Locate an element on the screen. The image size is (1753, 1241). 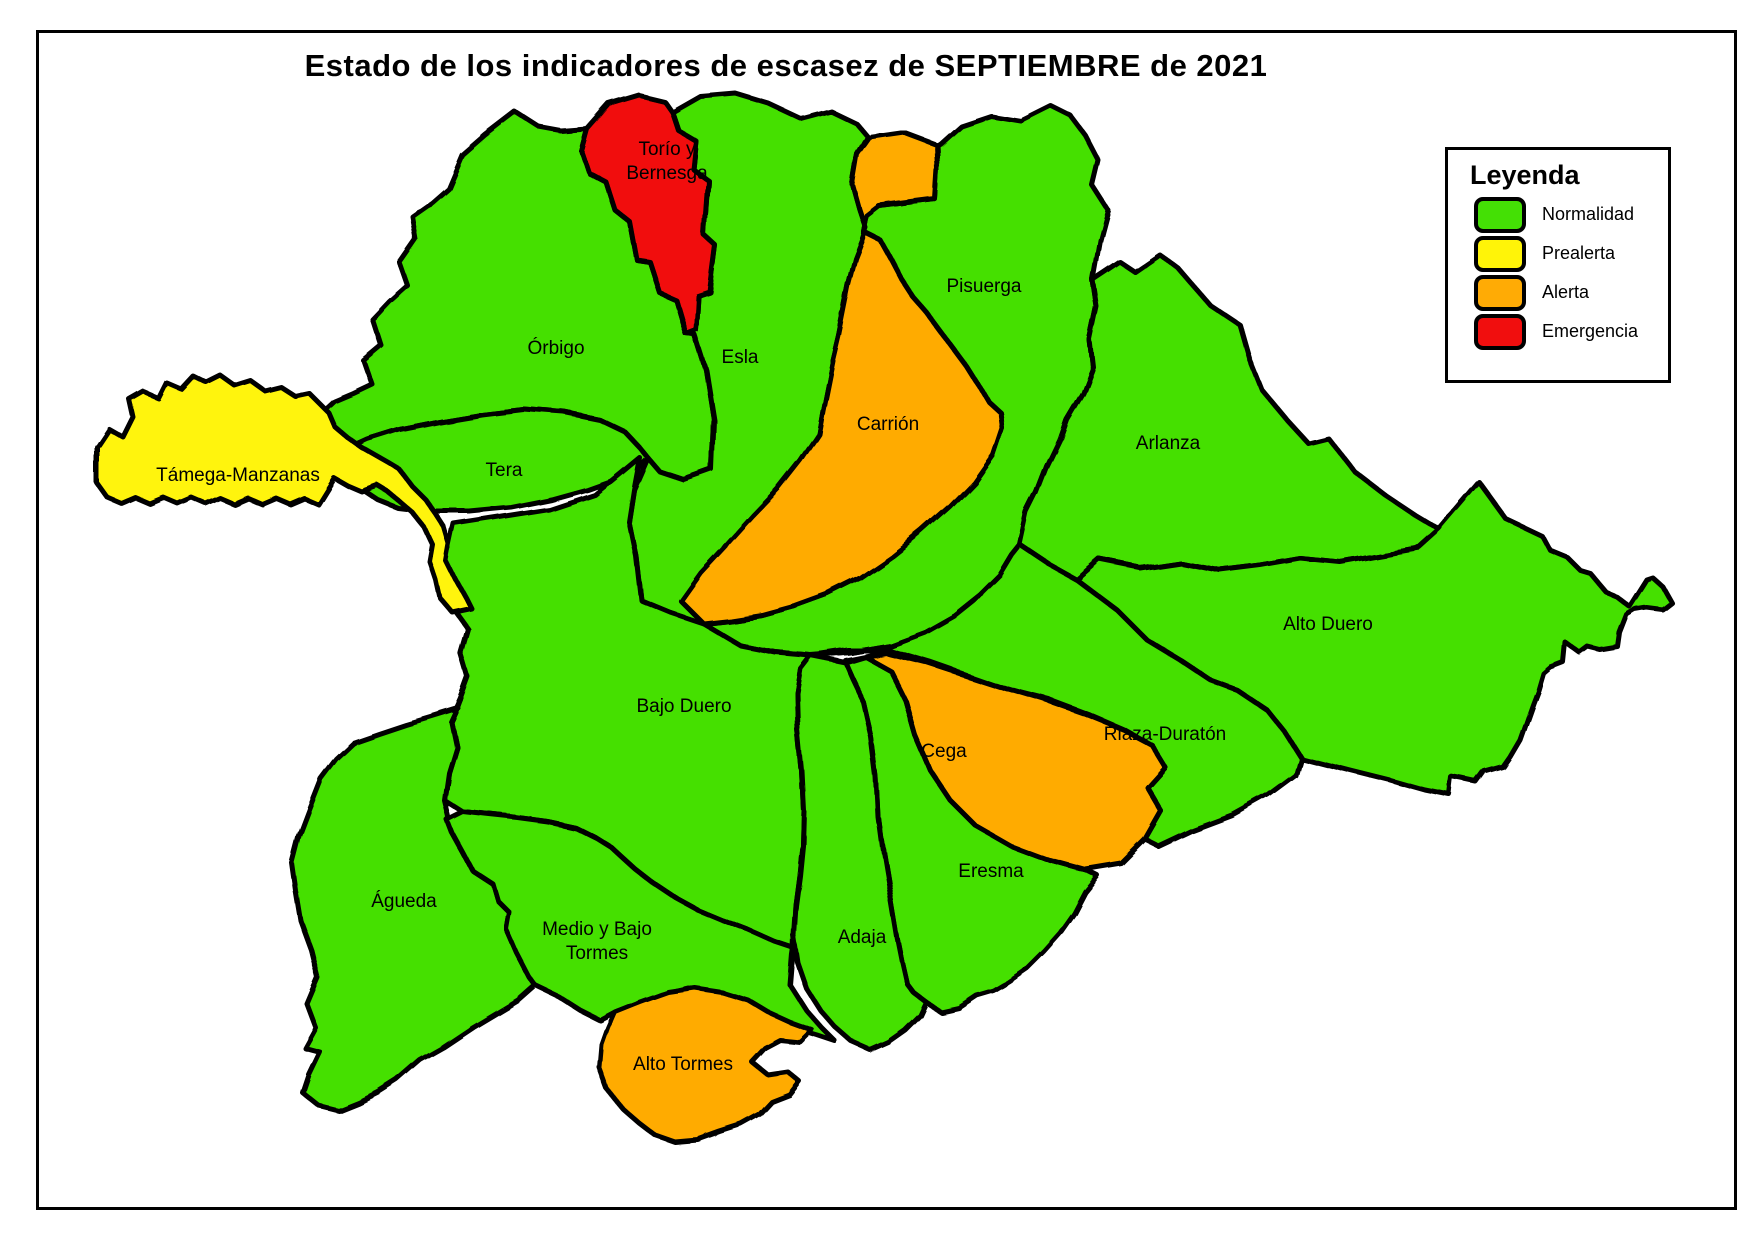
legend-item-label: Prealerta is located at coordinates (1579, 253).